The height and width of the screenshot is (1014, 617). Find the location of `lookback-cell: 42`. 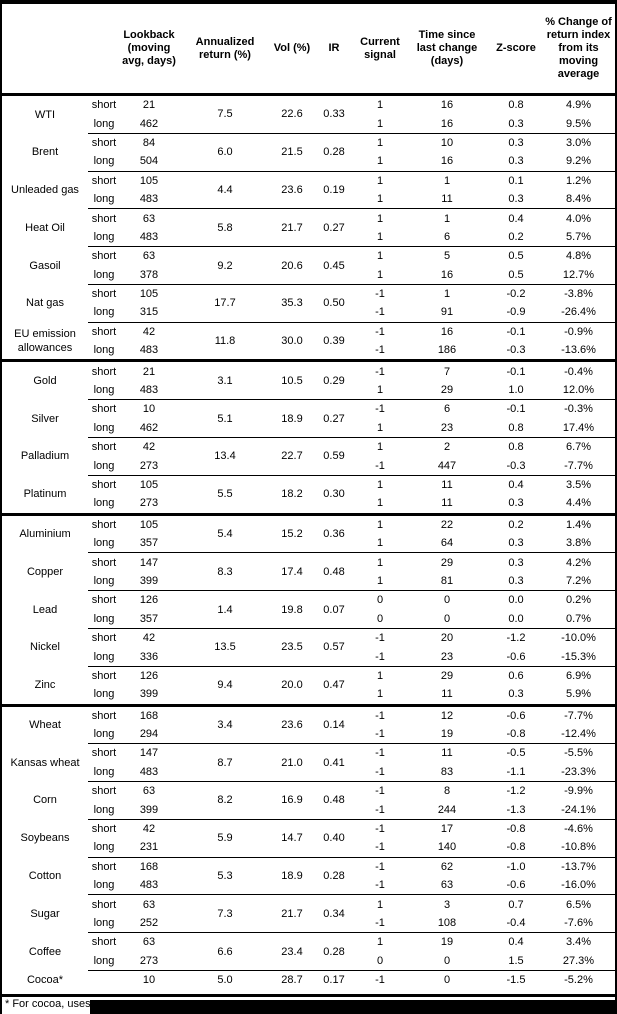

lookback-cell: 42 is located at coordinates (149, 447).